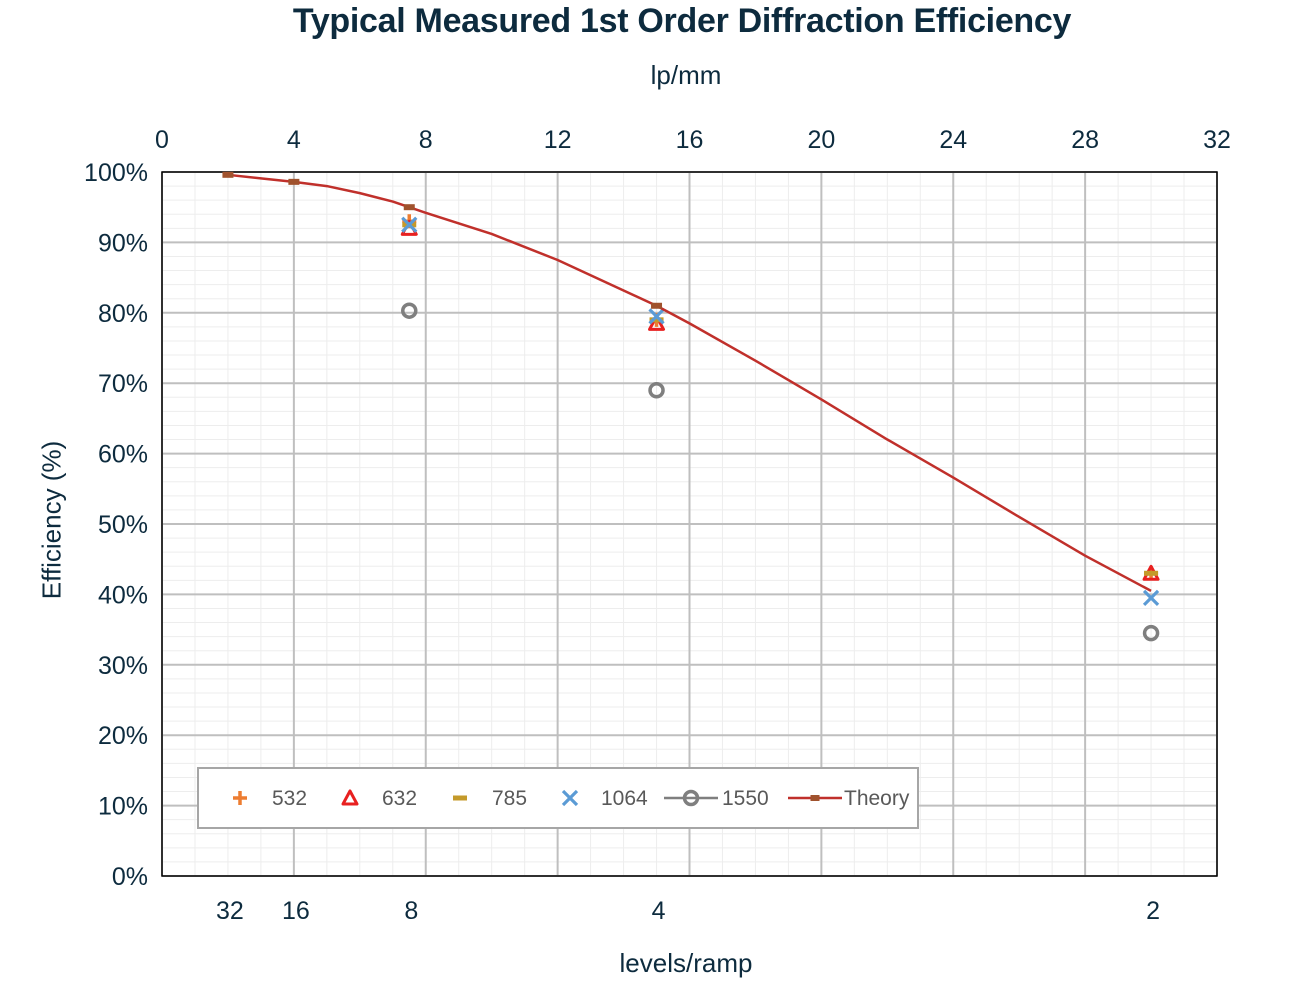 The height and width of the screenshot is (996, 1298). I want to click on top-tick-label: 28, so click(1085, 140).